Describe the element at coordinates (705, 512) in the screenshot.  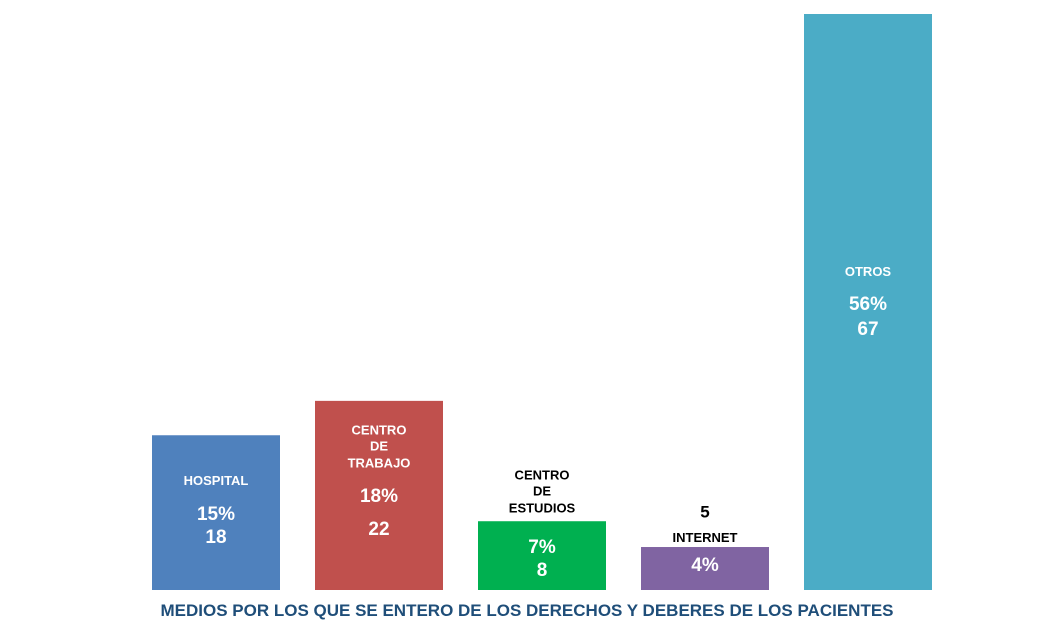
I see `value-label: 5` at that location.